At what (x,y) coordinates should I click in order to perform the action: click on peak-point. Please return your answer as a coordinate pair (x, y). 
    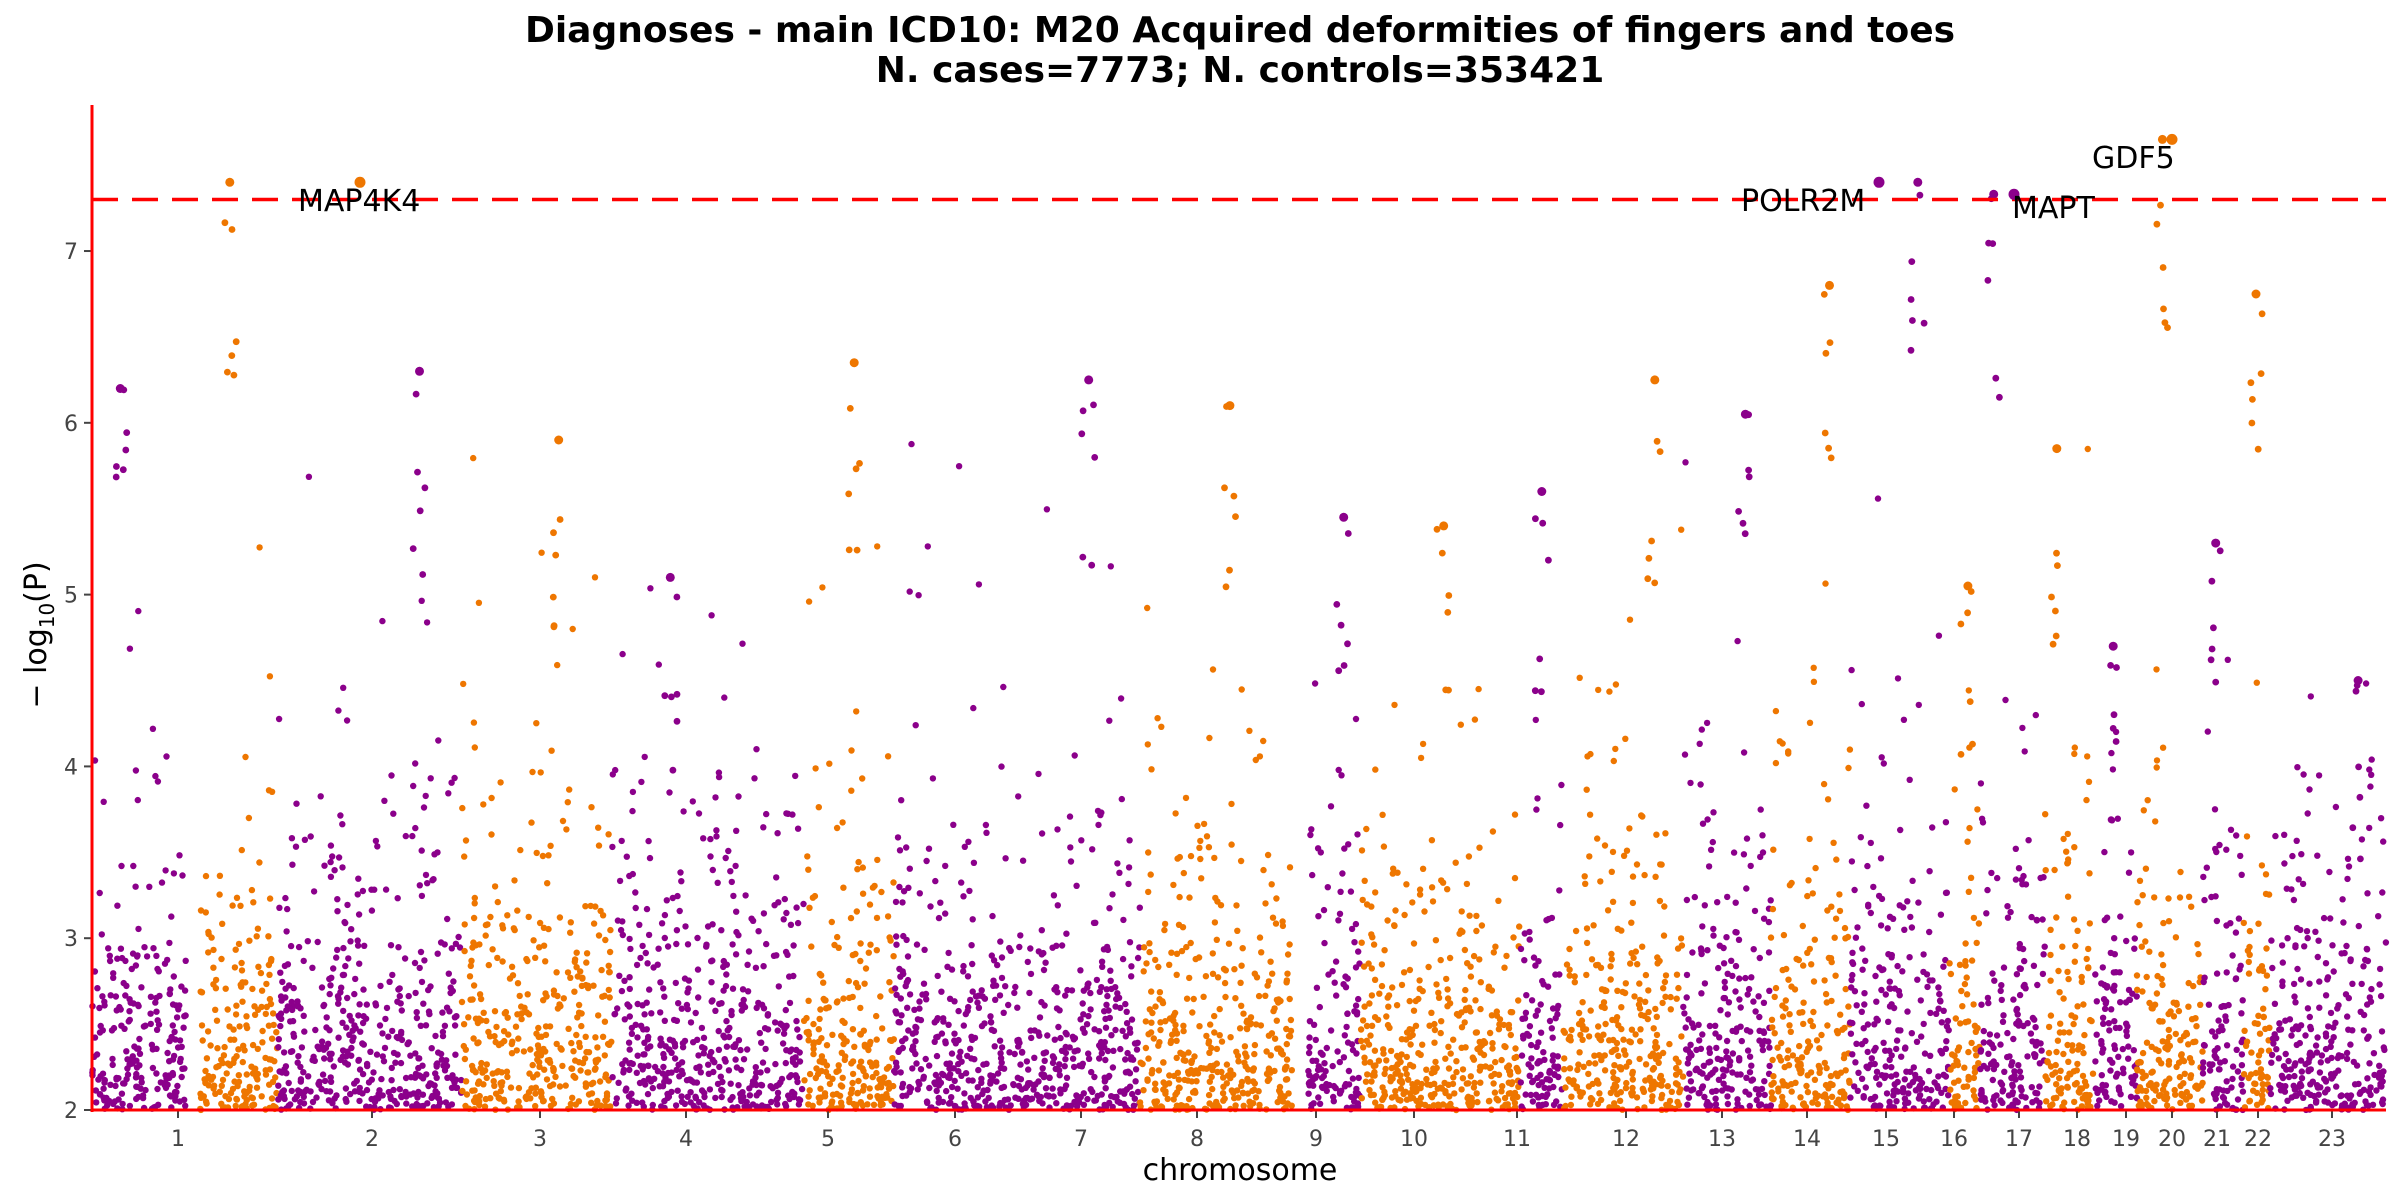
    Looking at the image, I should click on (559, 440).